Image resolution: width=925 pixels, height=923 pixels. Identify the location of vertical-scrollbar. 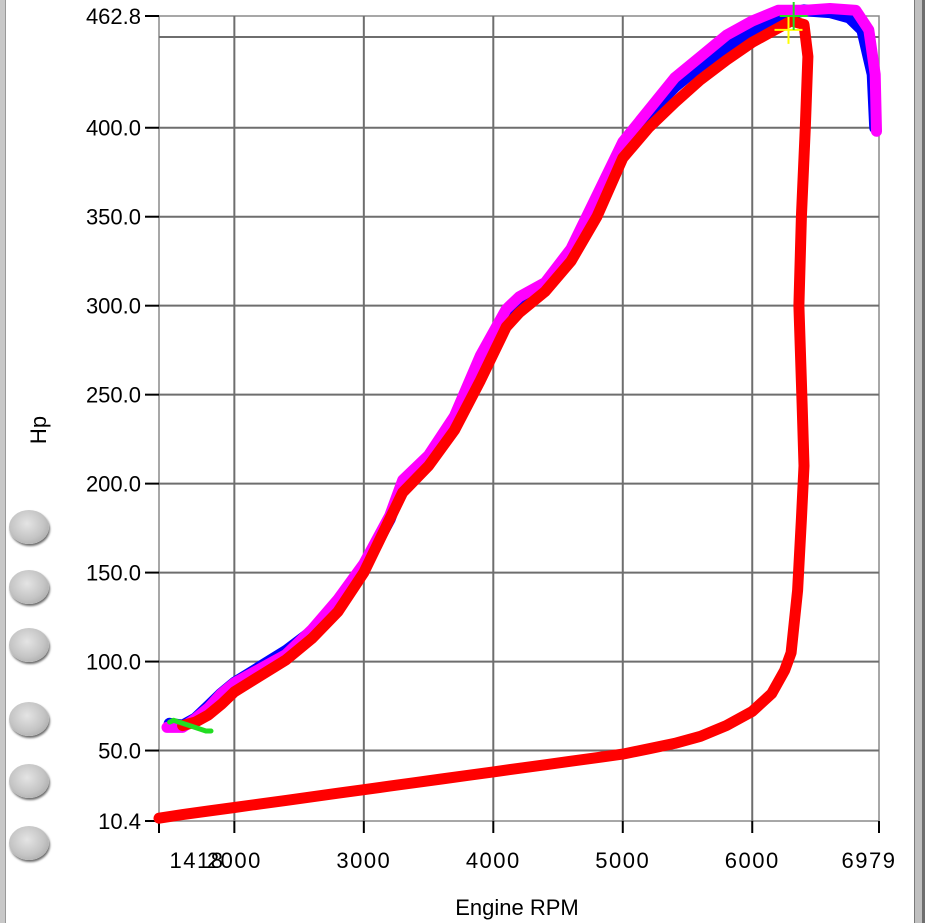
(919, 461).